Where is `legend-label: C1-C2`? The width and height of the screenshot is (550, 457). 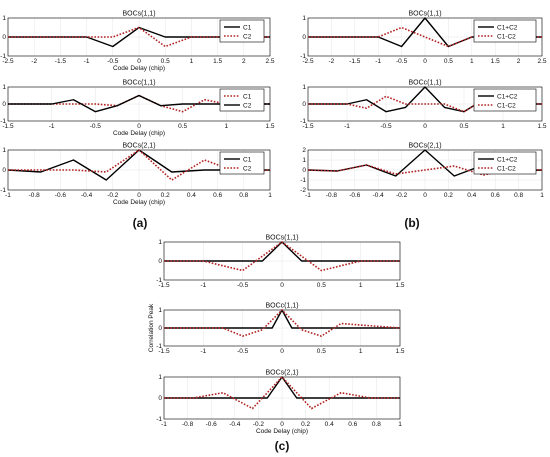 legend-label: C1-C2 is located at coordinates (506, 105).